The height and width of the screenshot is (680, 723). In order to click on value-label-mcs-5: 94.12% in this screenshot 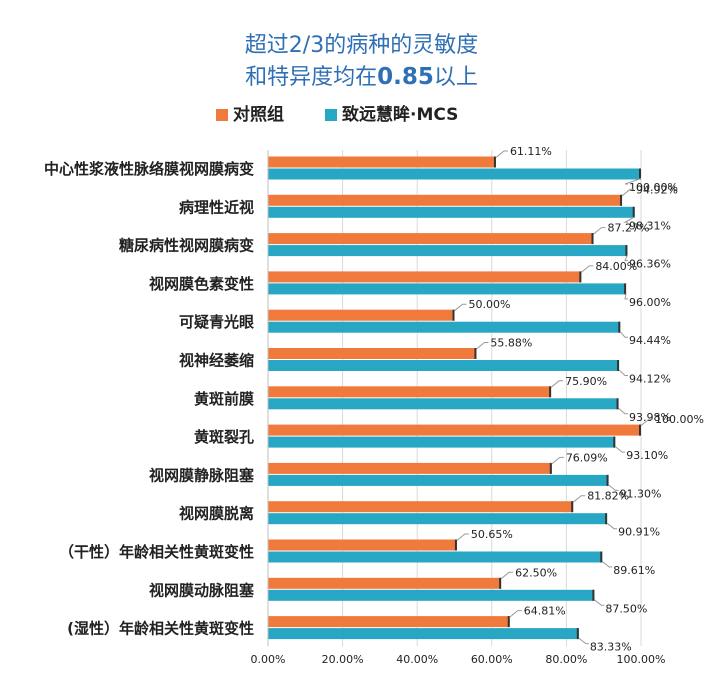, I will do `click(650, 379)`.